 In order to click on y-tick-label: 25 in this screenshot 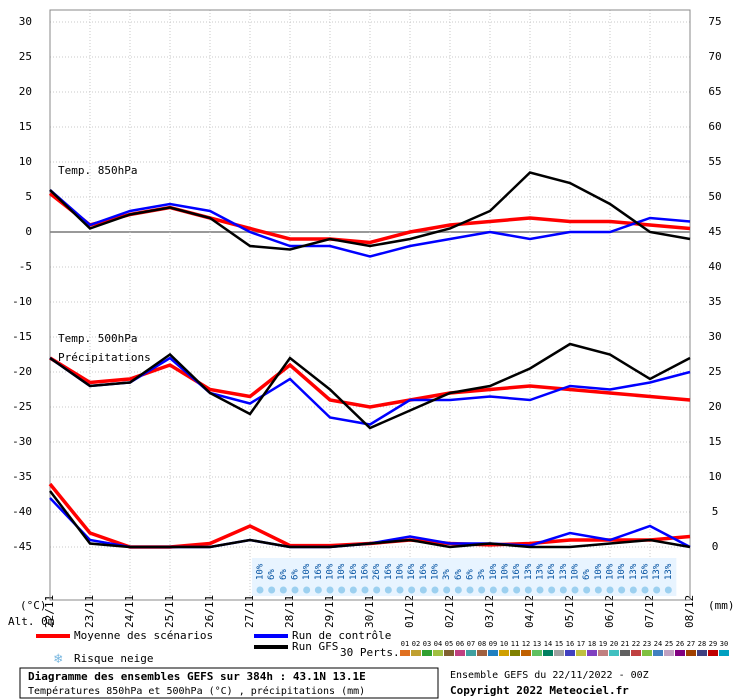, I will do `click(25, 56)`.